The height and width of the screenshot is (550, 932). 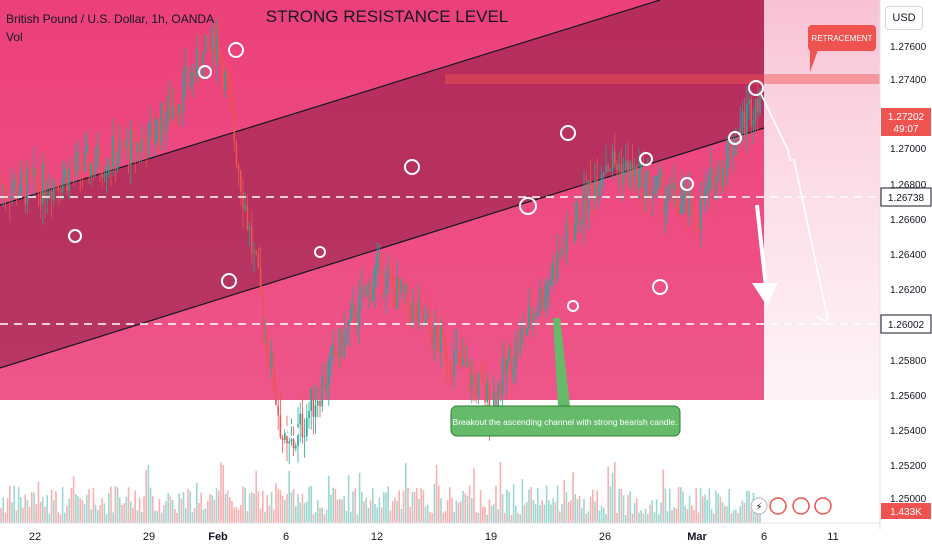 What do you see at coordinates (14, 37) in the screenshot?
I see `volume-indicator-label: Vol` at bounding box center [14, 37].